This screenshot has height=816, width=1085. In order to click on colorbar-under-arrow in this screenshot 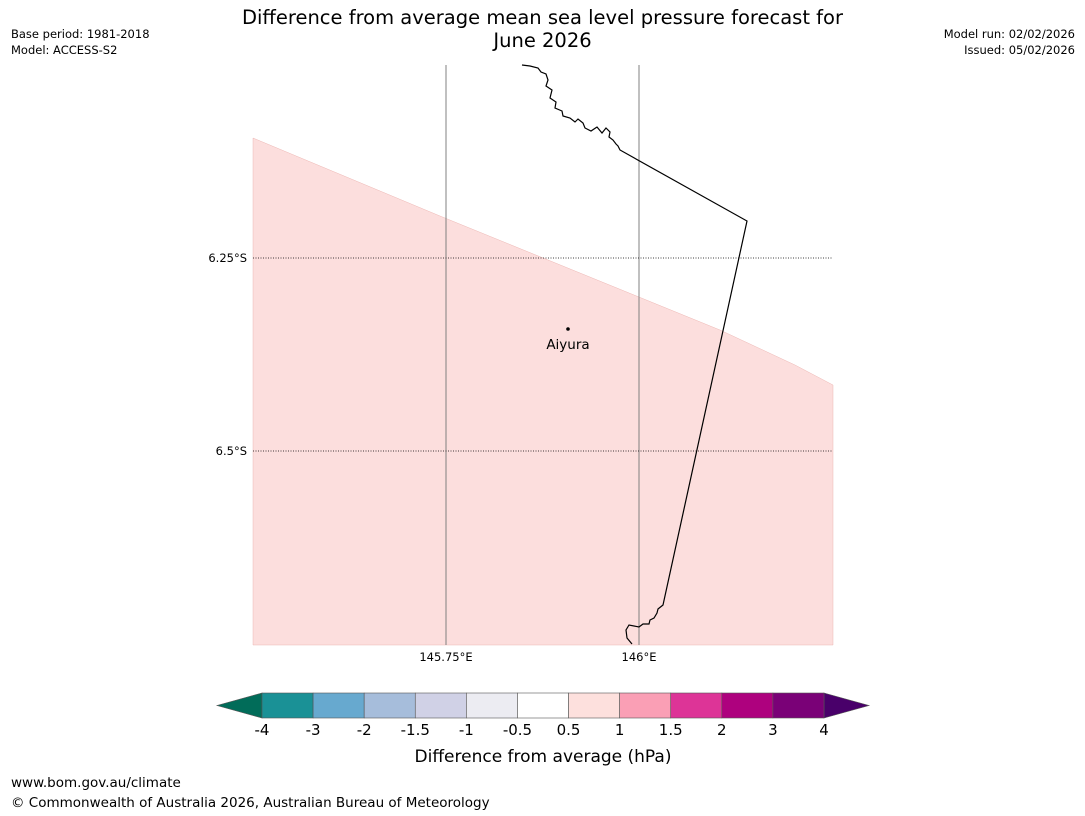, I will do `click(239, 705)`.